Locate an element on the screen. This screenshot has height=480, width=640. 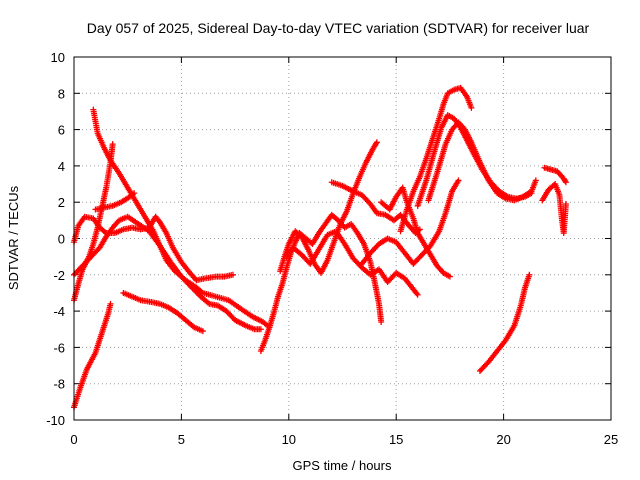
y-tick-label: -2 is located at coordinates (59, 275).